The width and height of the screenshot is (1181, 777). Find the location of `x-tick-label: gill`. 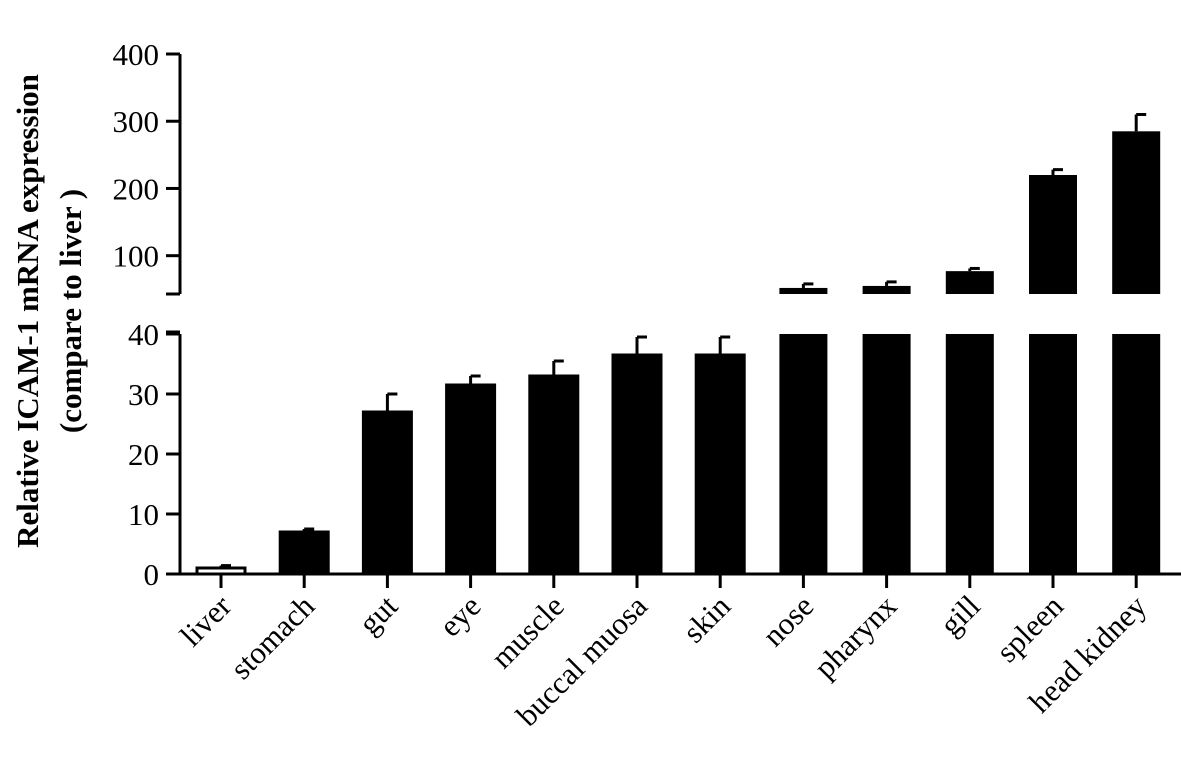

x-tick-label: gill is located at coordinates (960, 615).